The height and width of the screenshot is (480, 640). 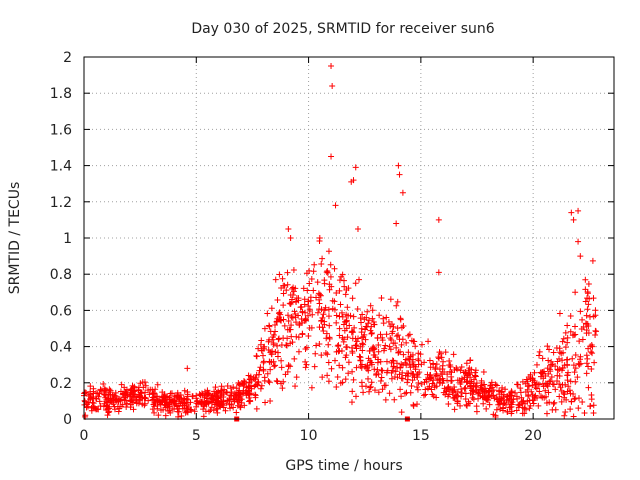 I want to click on y-tick-label: 1.4, so click(x=61, y=167).